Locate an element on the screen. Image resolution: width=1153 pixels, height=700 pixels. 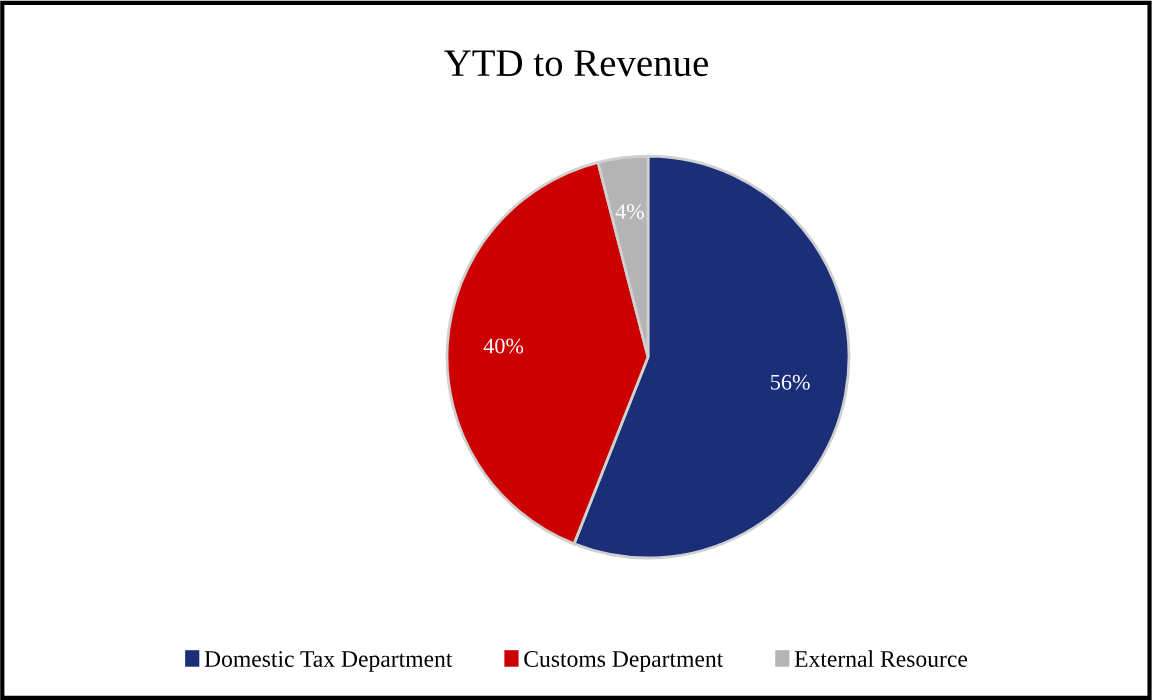
legend-label: Customs Department is located at coordinates (624, 661).